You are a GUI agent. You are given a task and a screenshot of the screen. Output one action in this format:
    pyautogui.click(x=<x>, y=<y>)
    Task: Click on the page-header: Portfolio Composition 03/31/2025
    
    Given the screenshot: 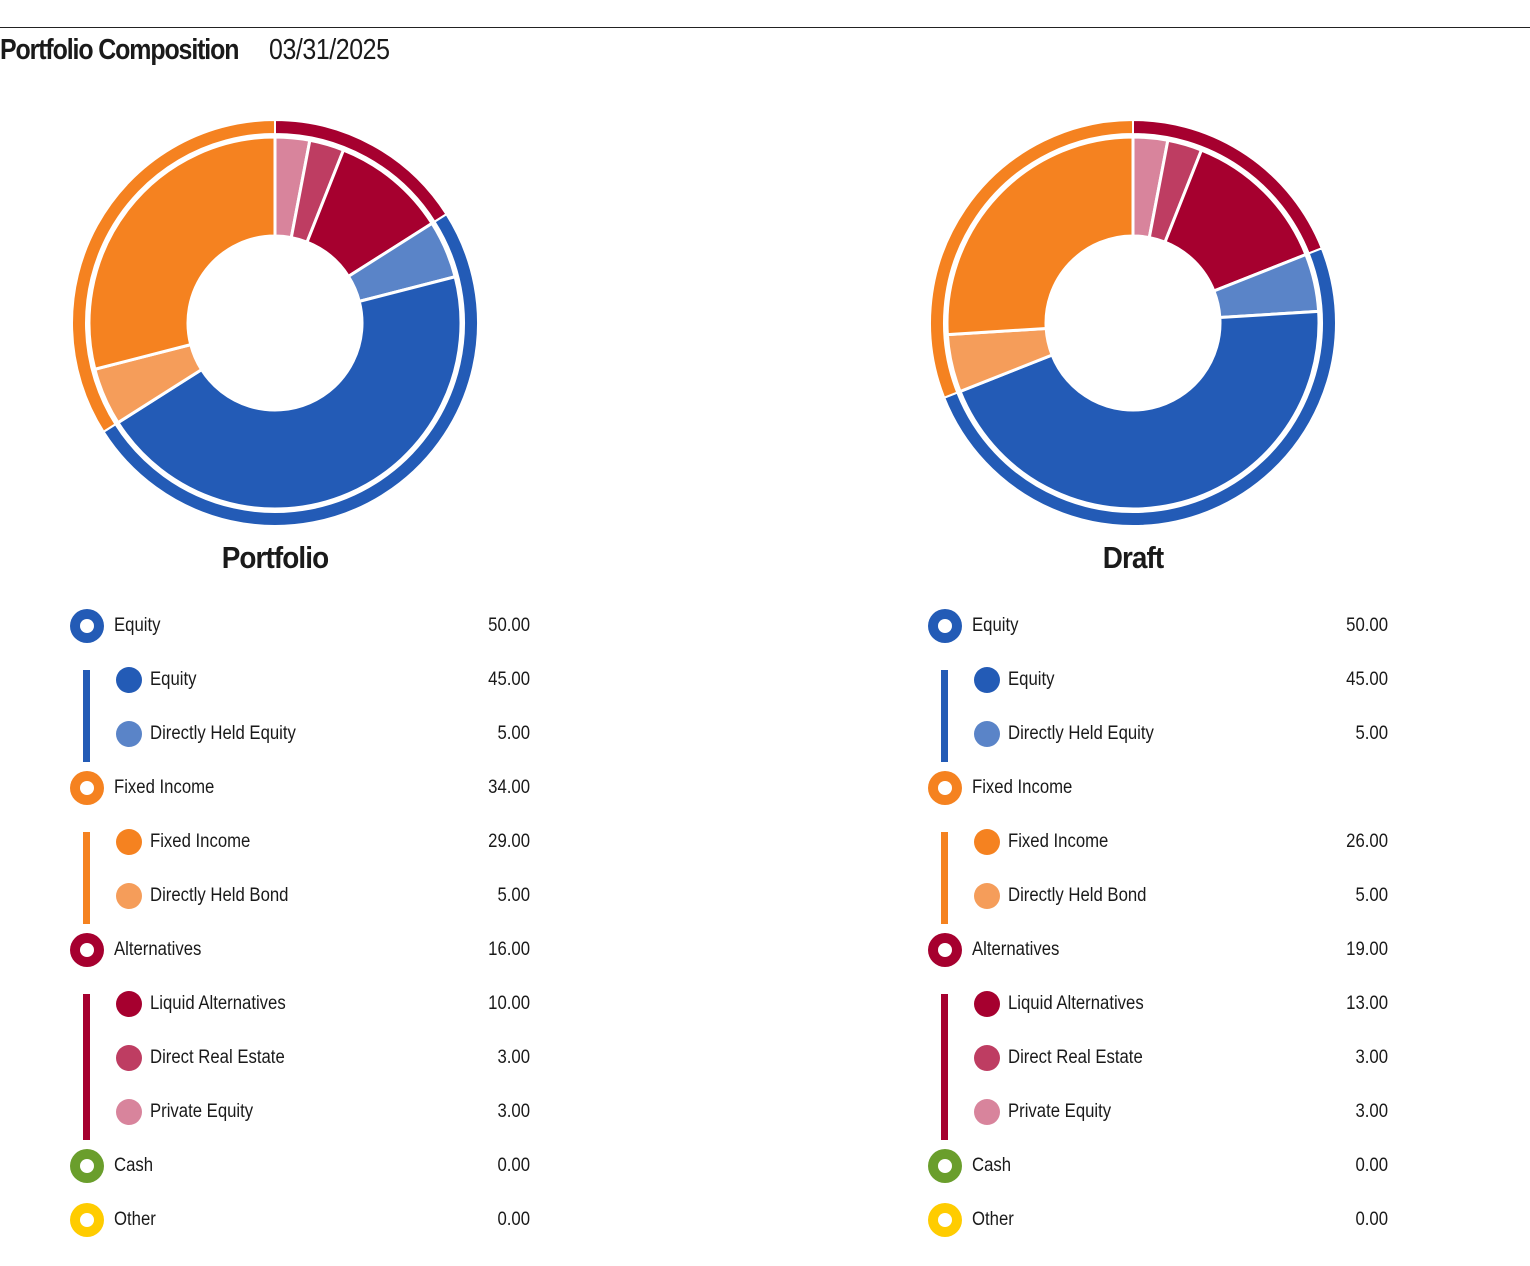 What is the action you would take?
    pyautogui.click(x=204, y=54)
    